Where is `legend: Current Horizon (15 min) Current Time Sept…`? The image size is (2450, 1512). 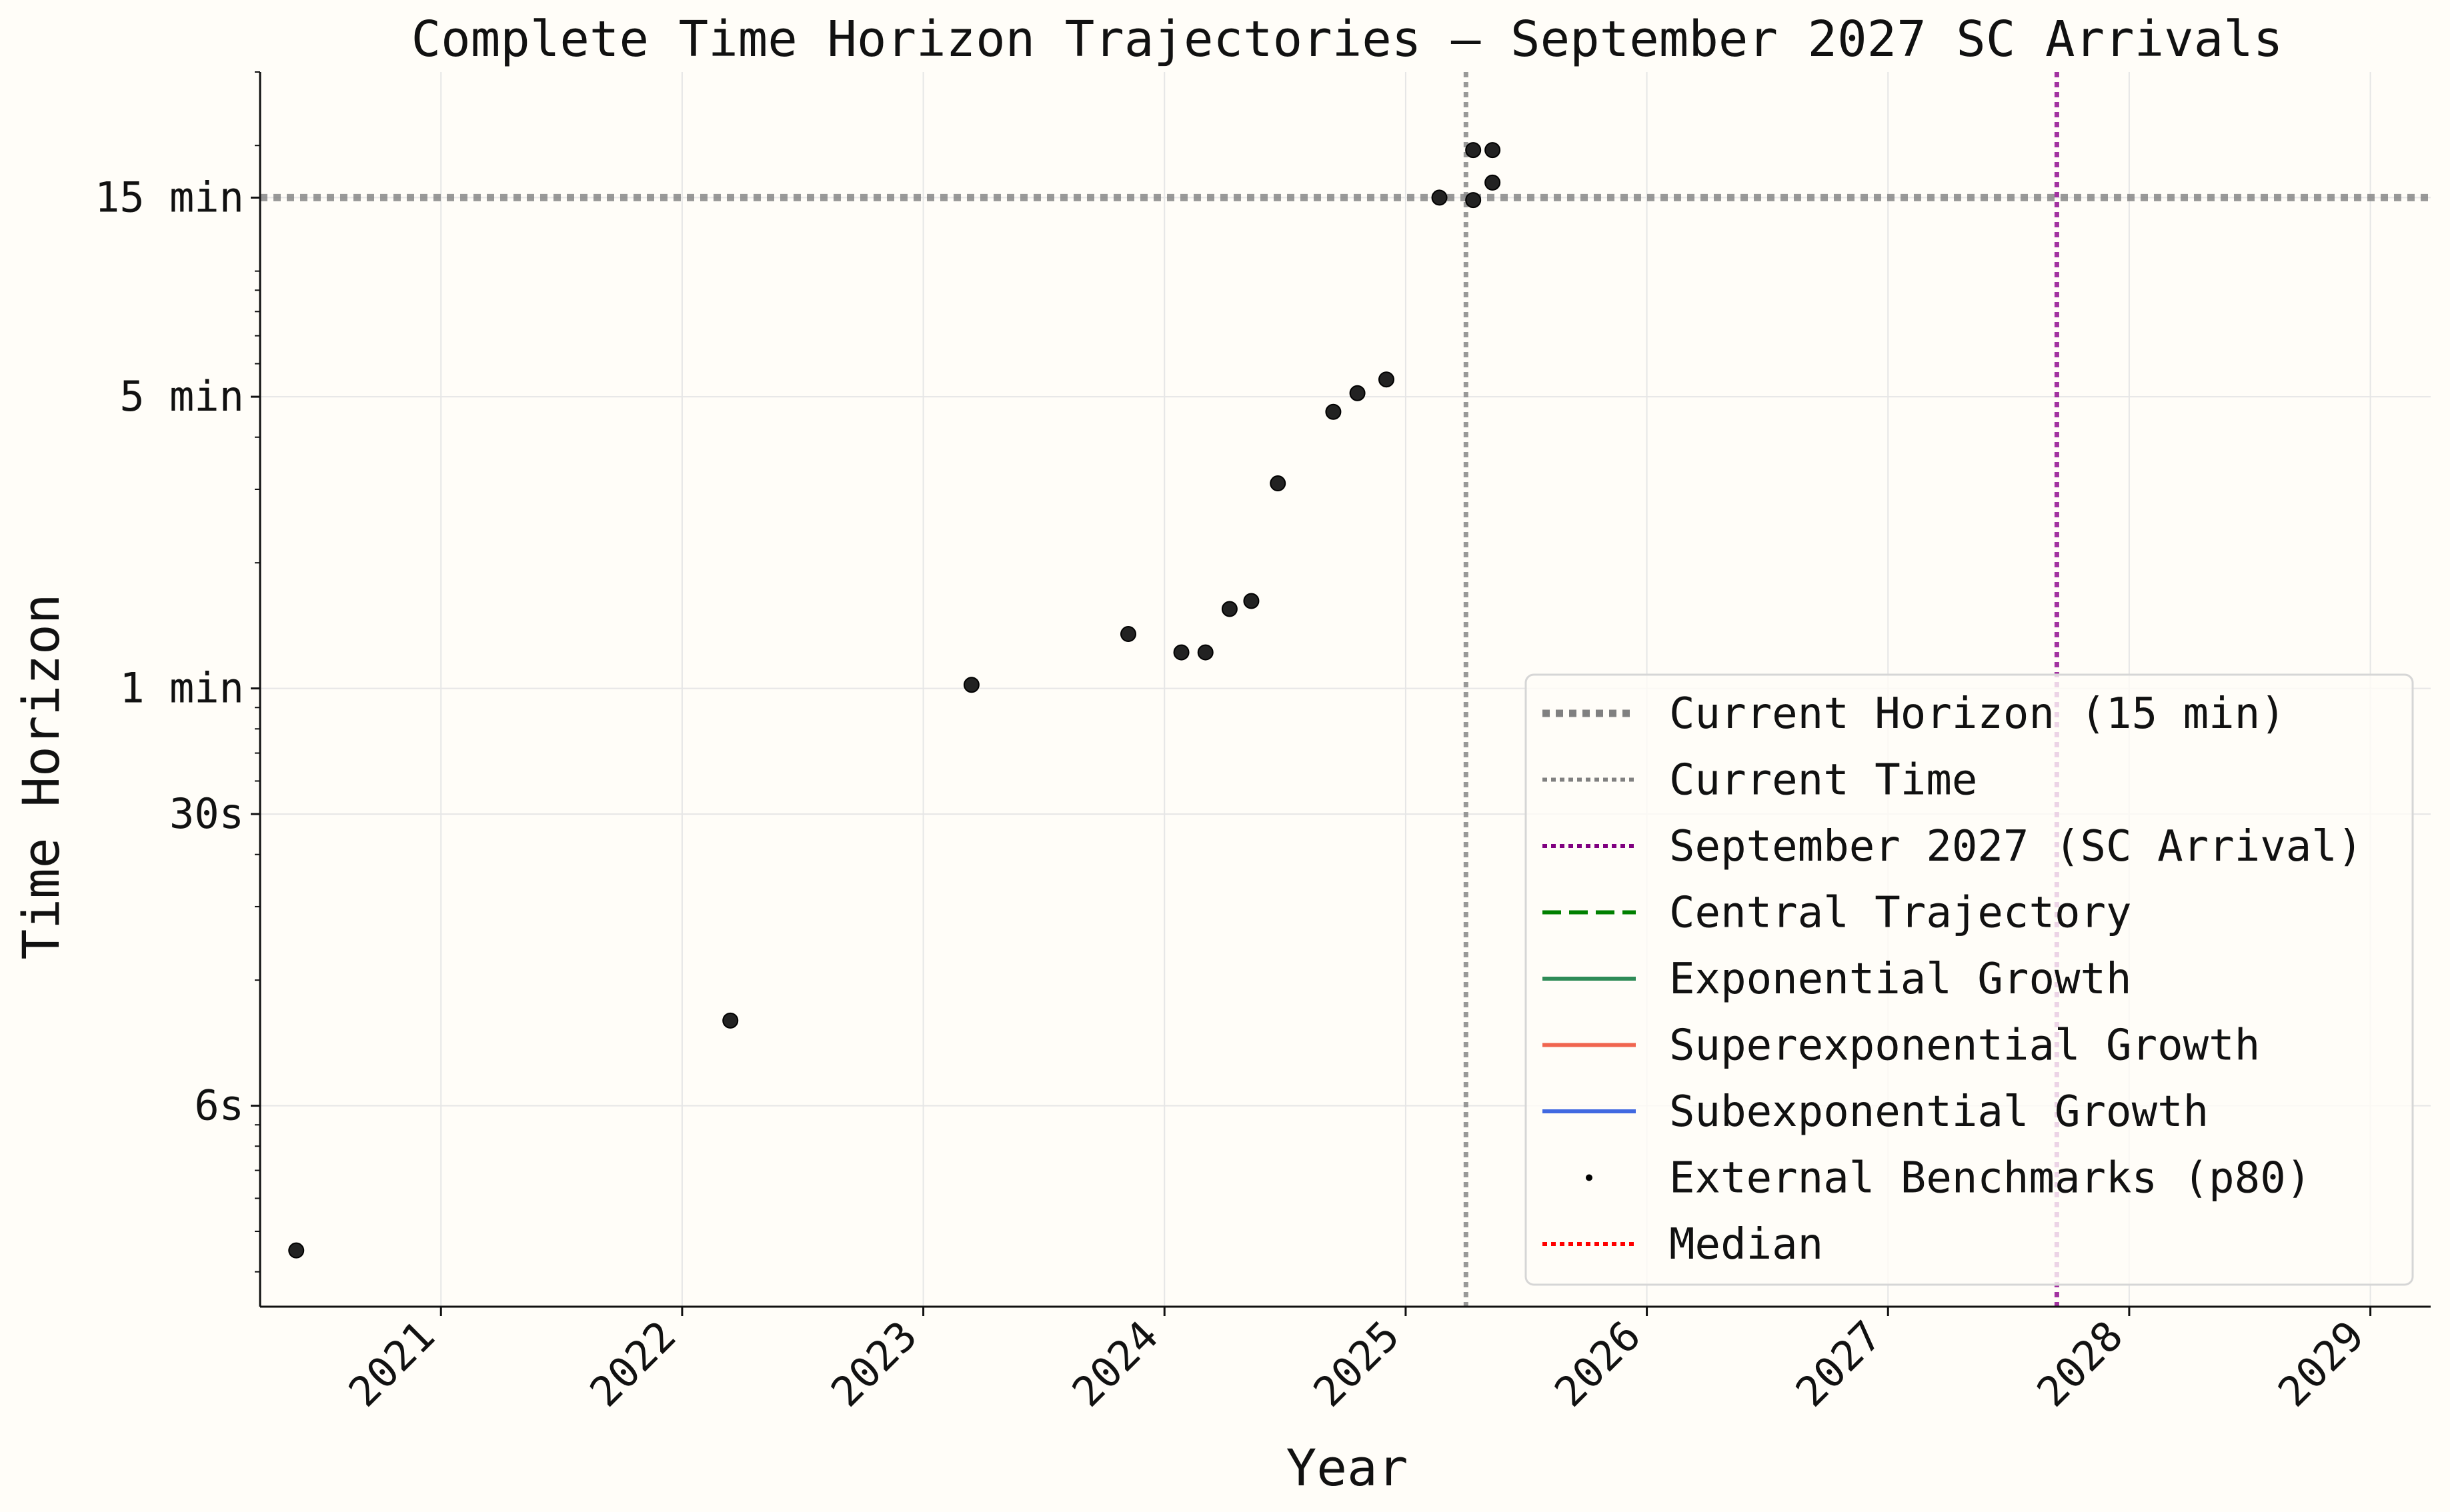
legend: Current Horizon (15 min) Current Time Sept… is located at coordinates (1969, 979).